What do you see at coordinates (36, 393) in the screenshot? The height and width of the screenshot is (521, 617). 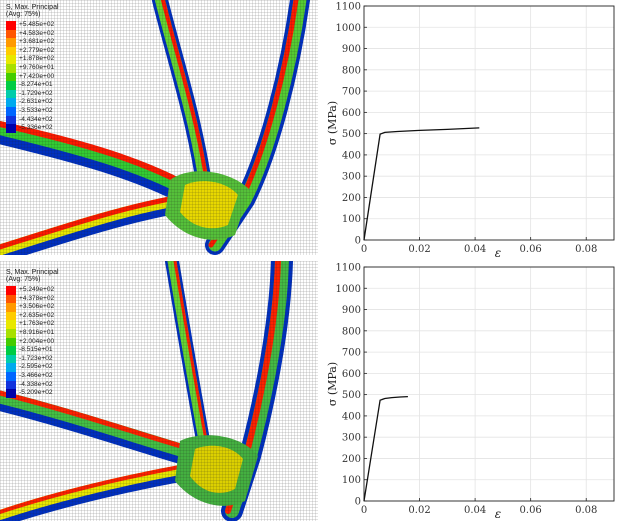 I see `legend-value: -5.209e+02` at bounding box center [36, 393].